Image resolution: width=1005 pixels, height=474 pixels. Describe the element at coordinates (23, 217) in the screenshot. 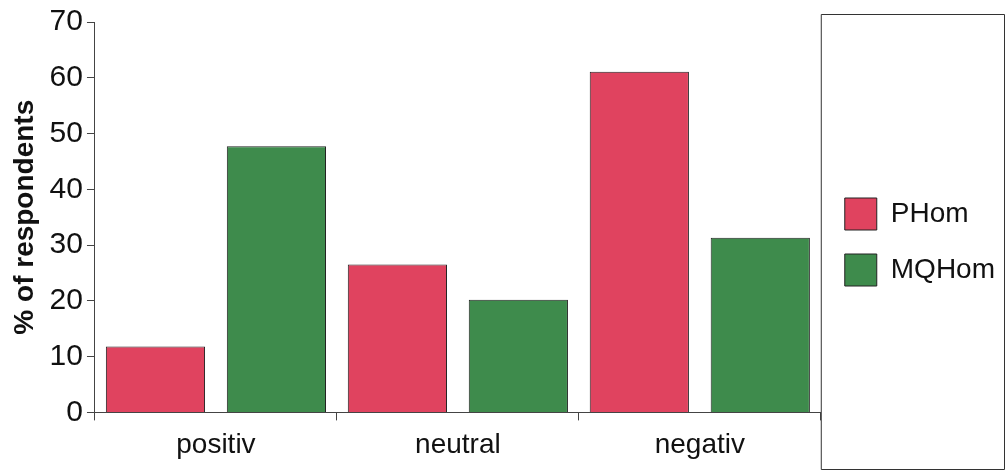

I see `y-axis-title: % of respondents` at that location.